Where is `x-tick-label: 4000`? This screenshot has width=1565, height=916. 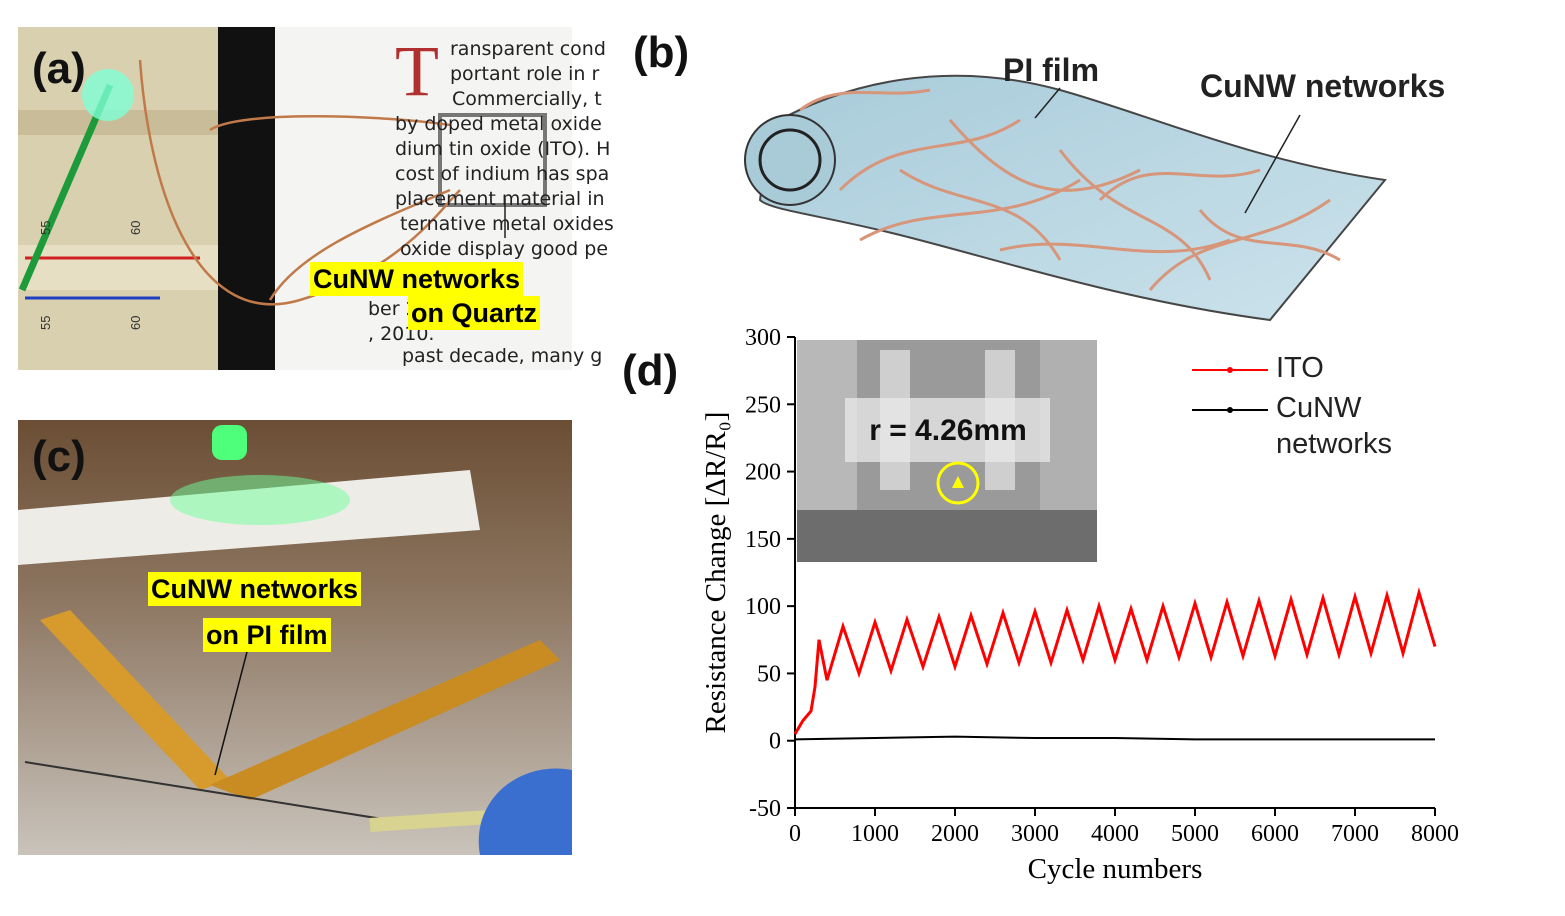
x-tick-label: 4000 is located at coordinates (1115, 834).